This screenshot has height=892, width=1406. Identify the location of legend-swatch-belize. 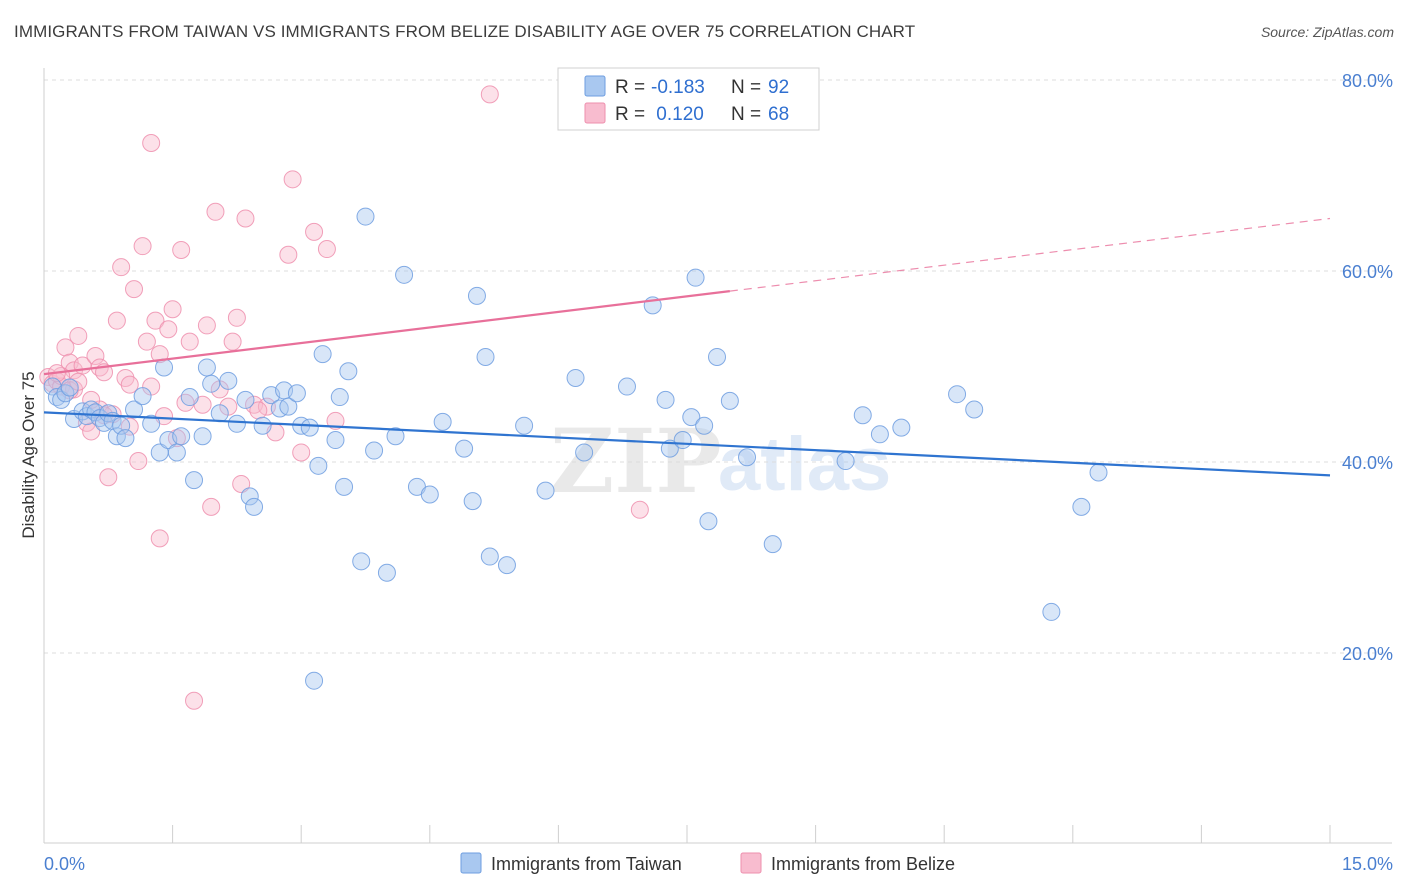
(595, 113).